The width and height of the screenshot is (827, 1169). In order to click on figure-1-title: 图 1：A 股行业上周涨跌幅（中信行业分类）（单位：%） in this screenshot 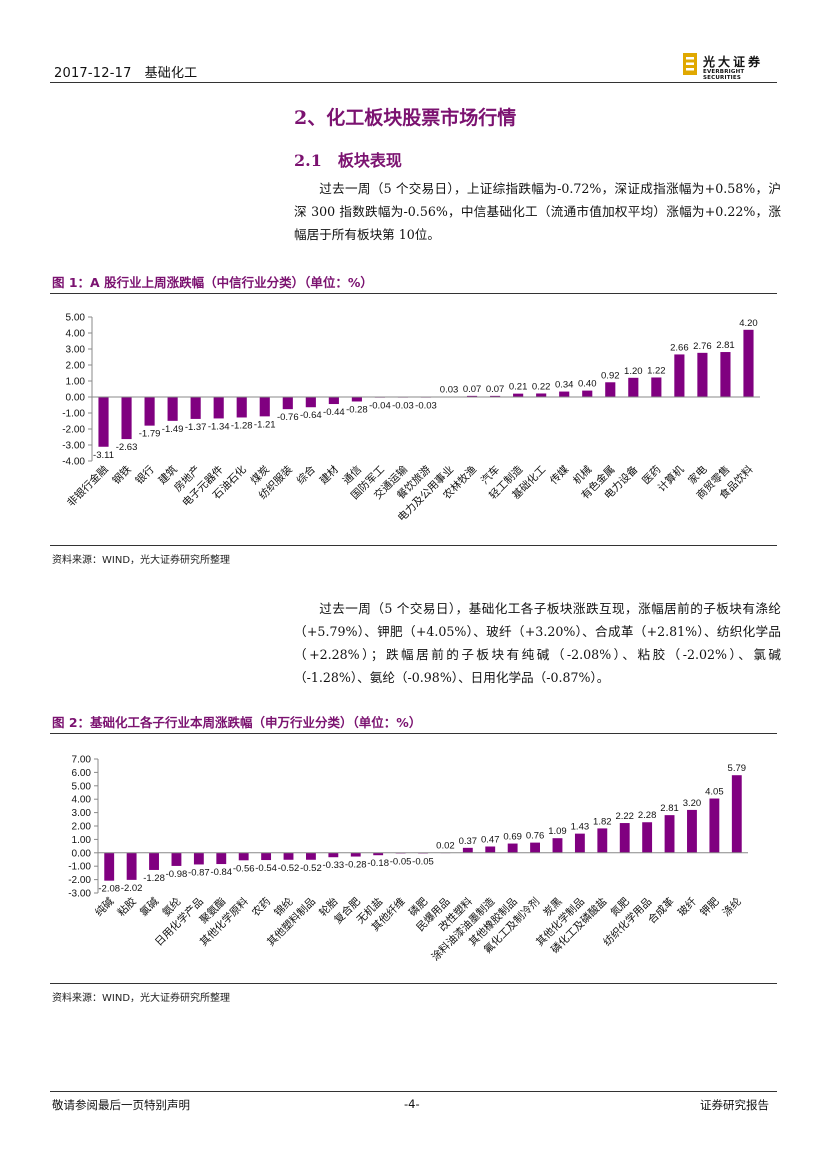, I will do `click(212, 282)`.